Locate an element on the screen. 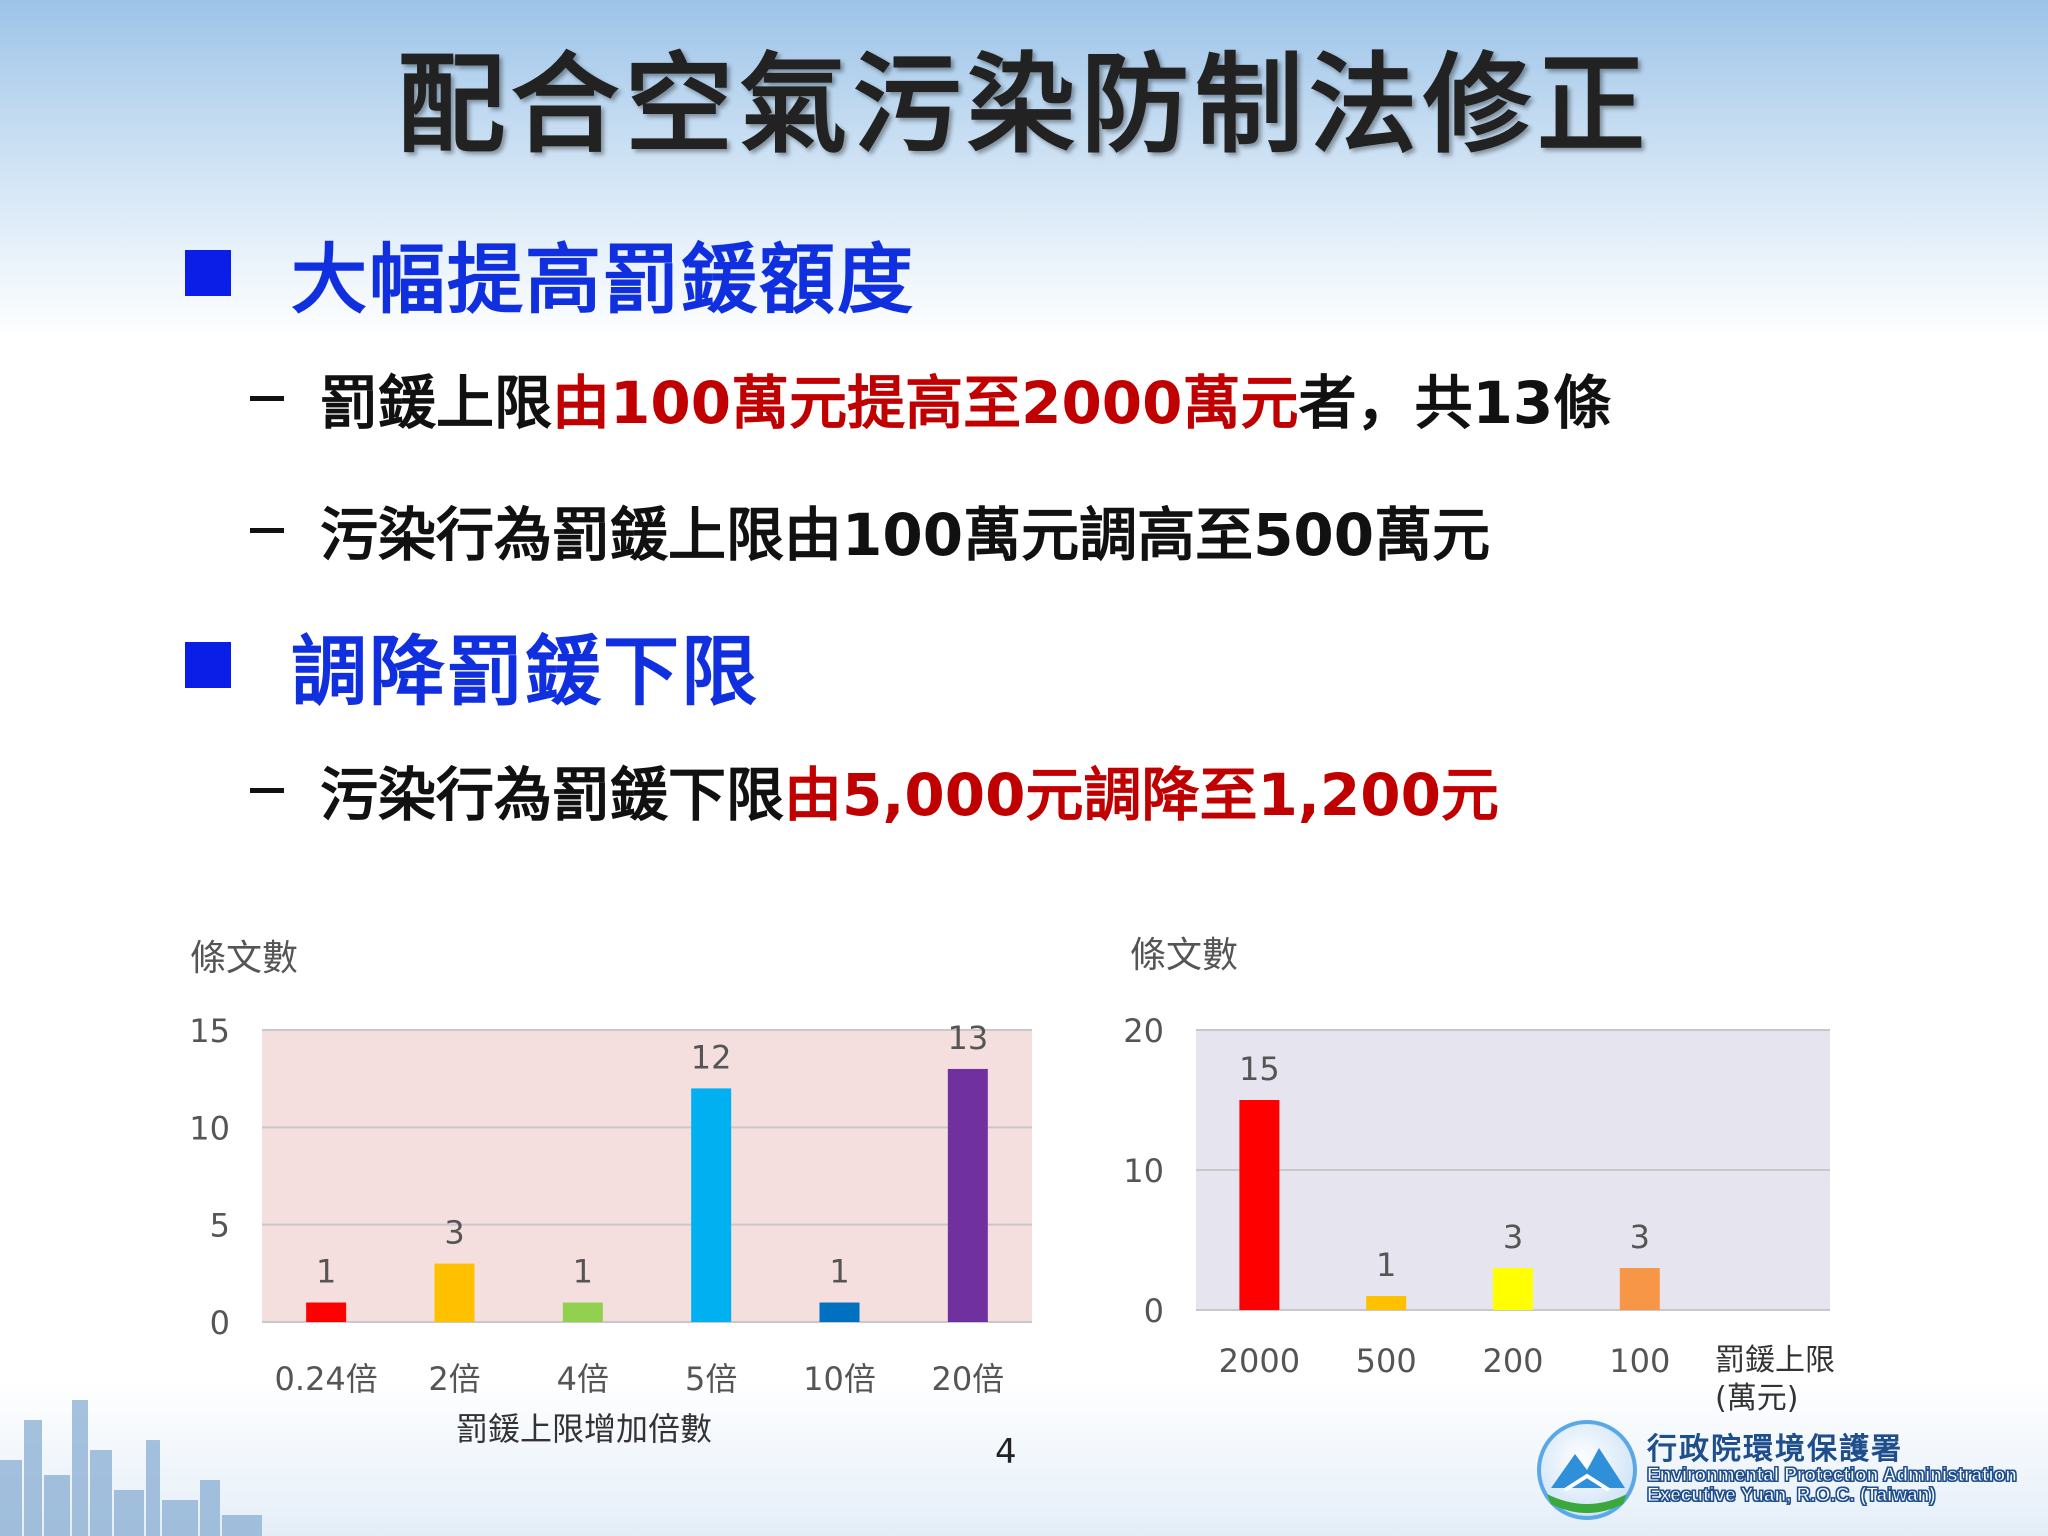 The height and width of the screenshot is (1536, 2048). sub-bullet-3: 污染行為罰鍰下限 由5,000元調降至1,200元 is located at coordinates (874, 790).